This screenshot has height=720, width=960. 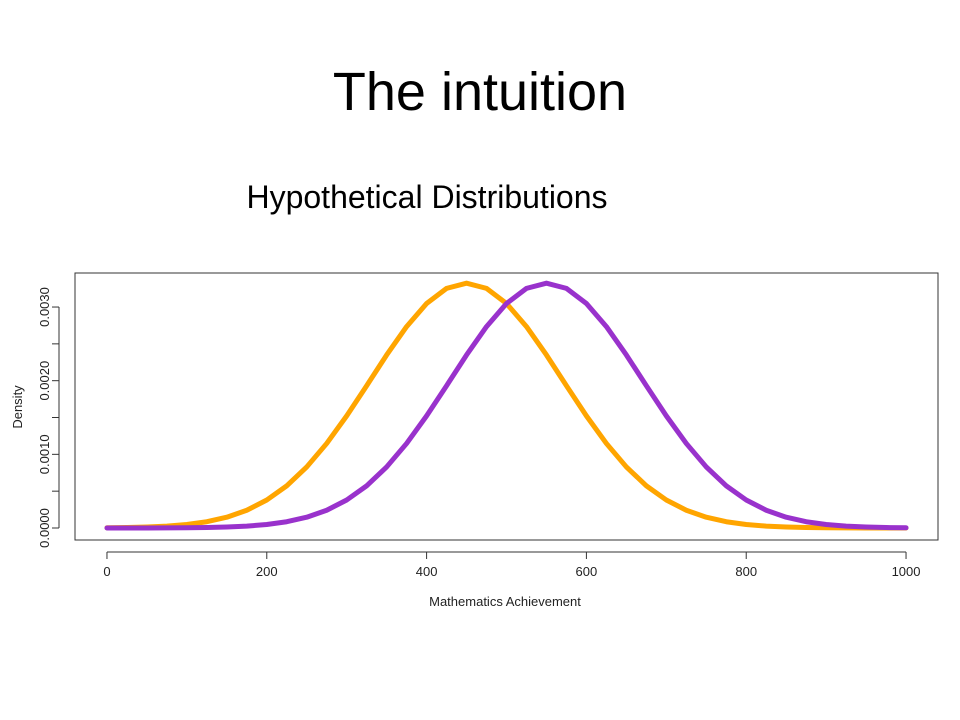 What do you see at coordinates (427, 571) in the screenshot?
I see `x-tick-label: 400` at bounding box center [427, 571].